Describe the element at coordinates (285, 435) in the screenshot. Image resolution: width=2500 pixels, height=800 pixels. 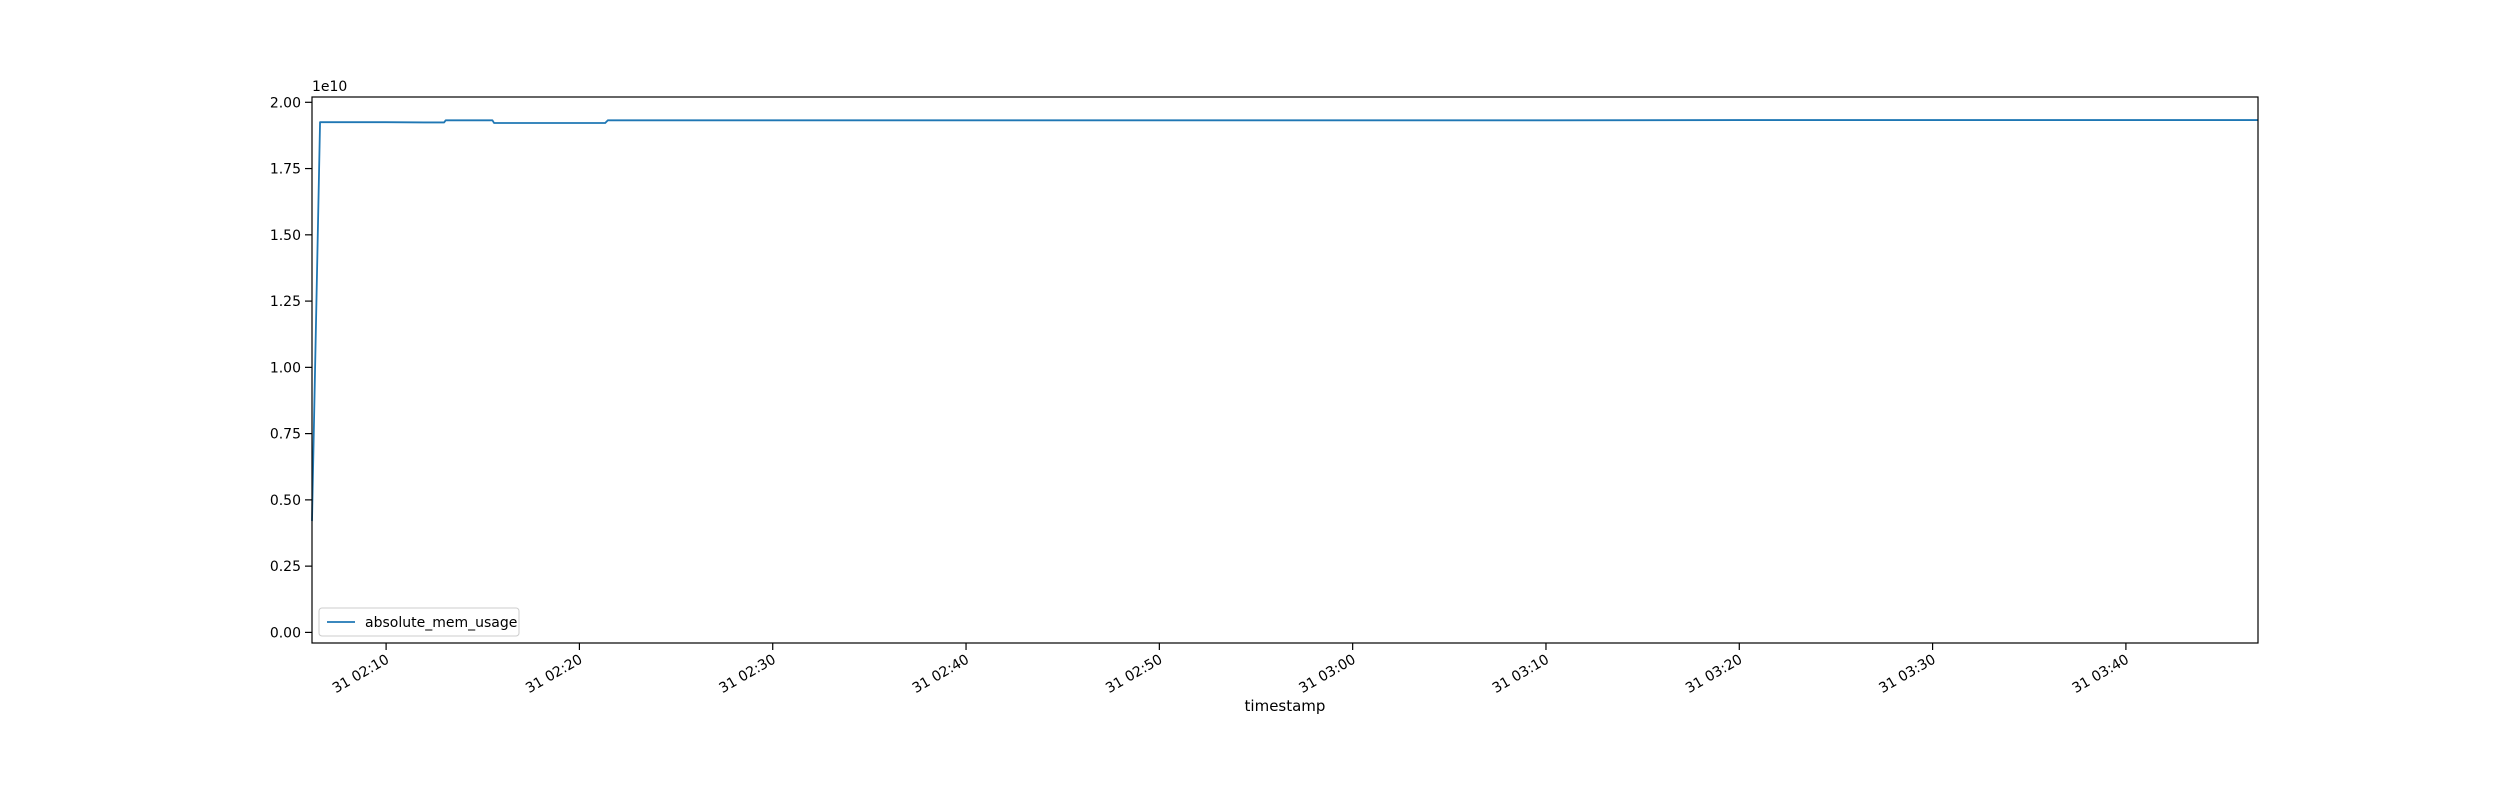
I see `y-tick-label: 0.75` at that location.